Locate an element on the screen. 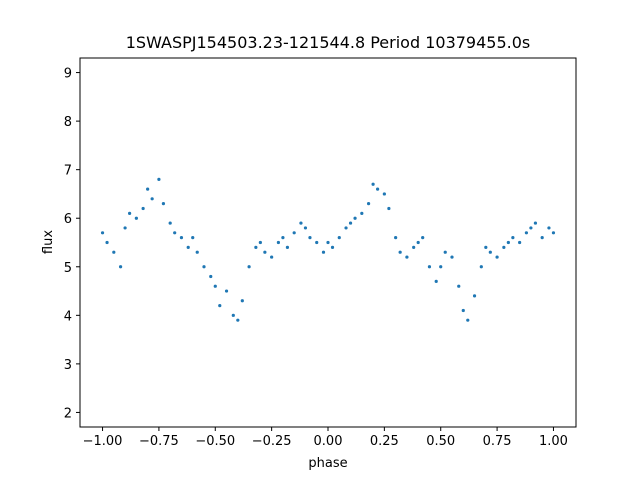  y-tick-label: 9 is located at coordinates (68, 74).